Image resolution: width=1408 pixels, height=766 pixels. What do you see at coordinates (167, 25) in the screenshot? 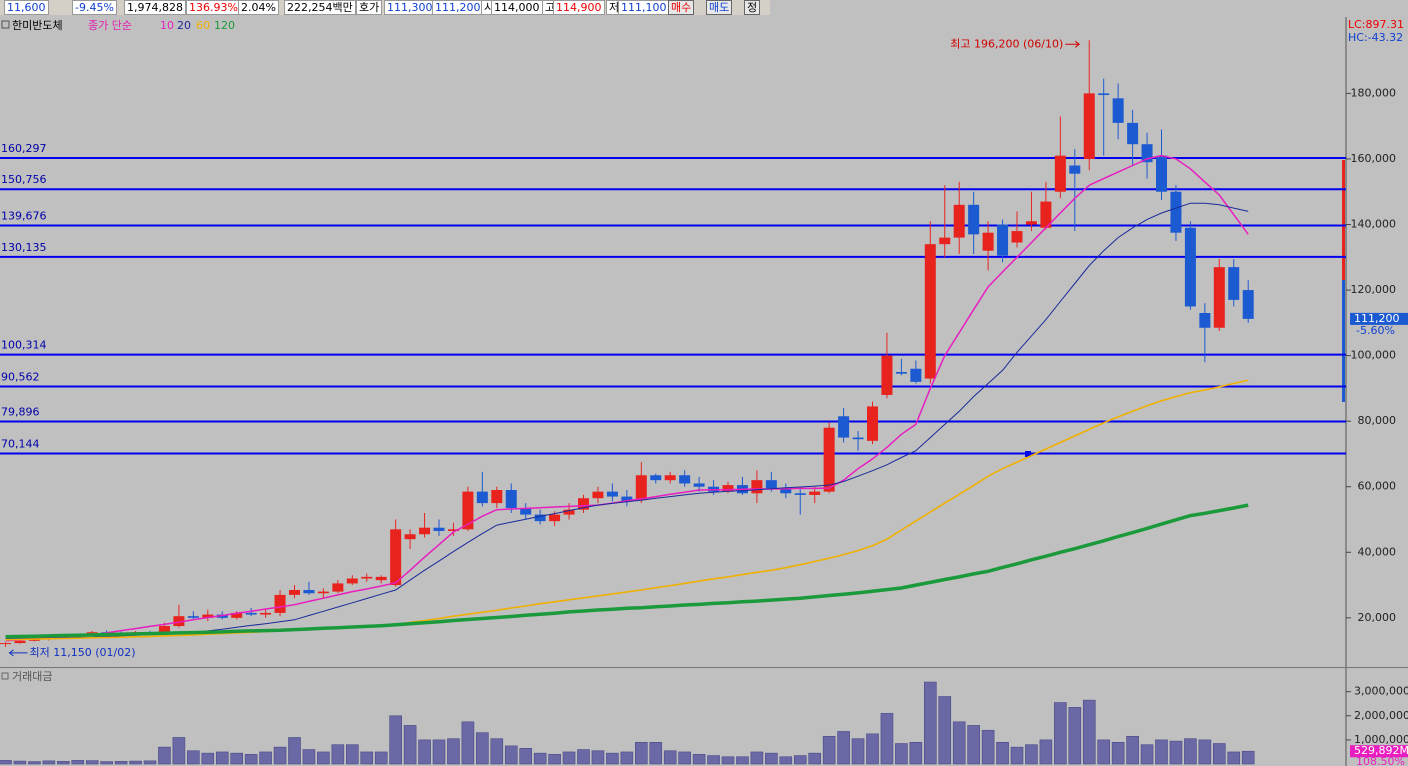
I see `legend-entry: 10` at bounding box center [167, 25].